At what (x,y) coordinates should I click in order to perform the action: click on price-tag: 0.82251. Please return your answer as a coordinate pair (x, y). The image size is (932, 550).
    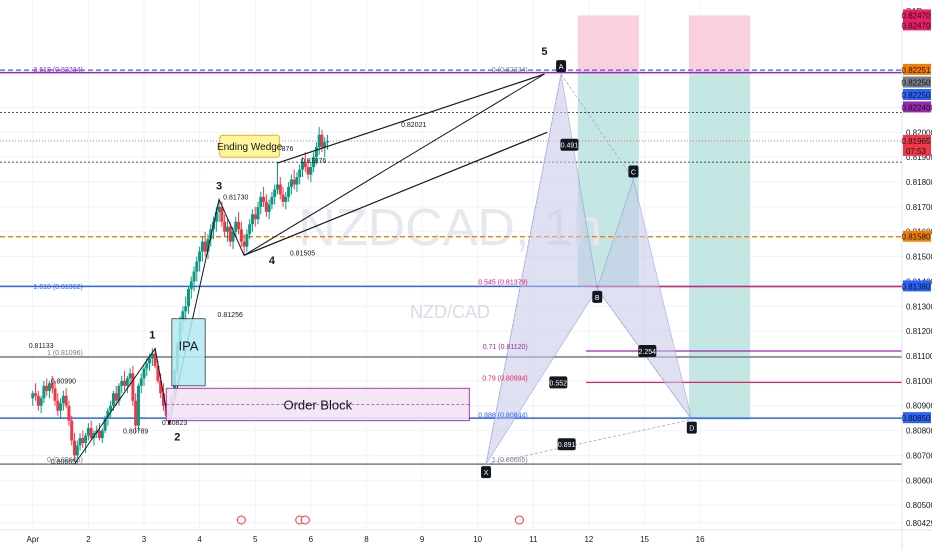
    Looking at the image, I should click on (916, 70).